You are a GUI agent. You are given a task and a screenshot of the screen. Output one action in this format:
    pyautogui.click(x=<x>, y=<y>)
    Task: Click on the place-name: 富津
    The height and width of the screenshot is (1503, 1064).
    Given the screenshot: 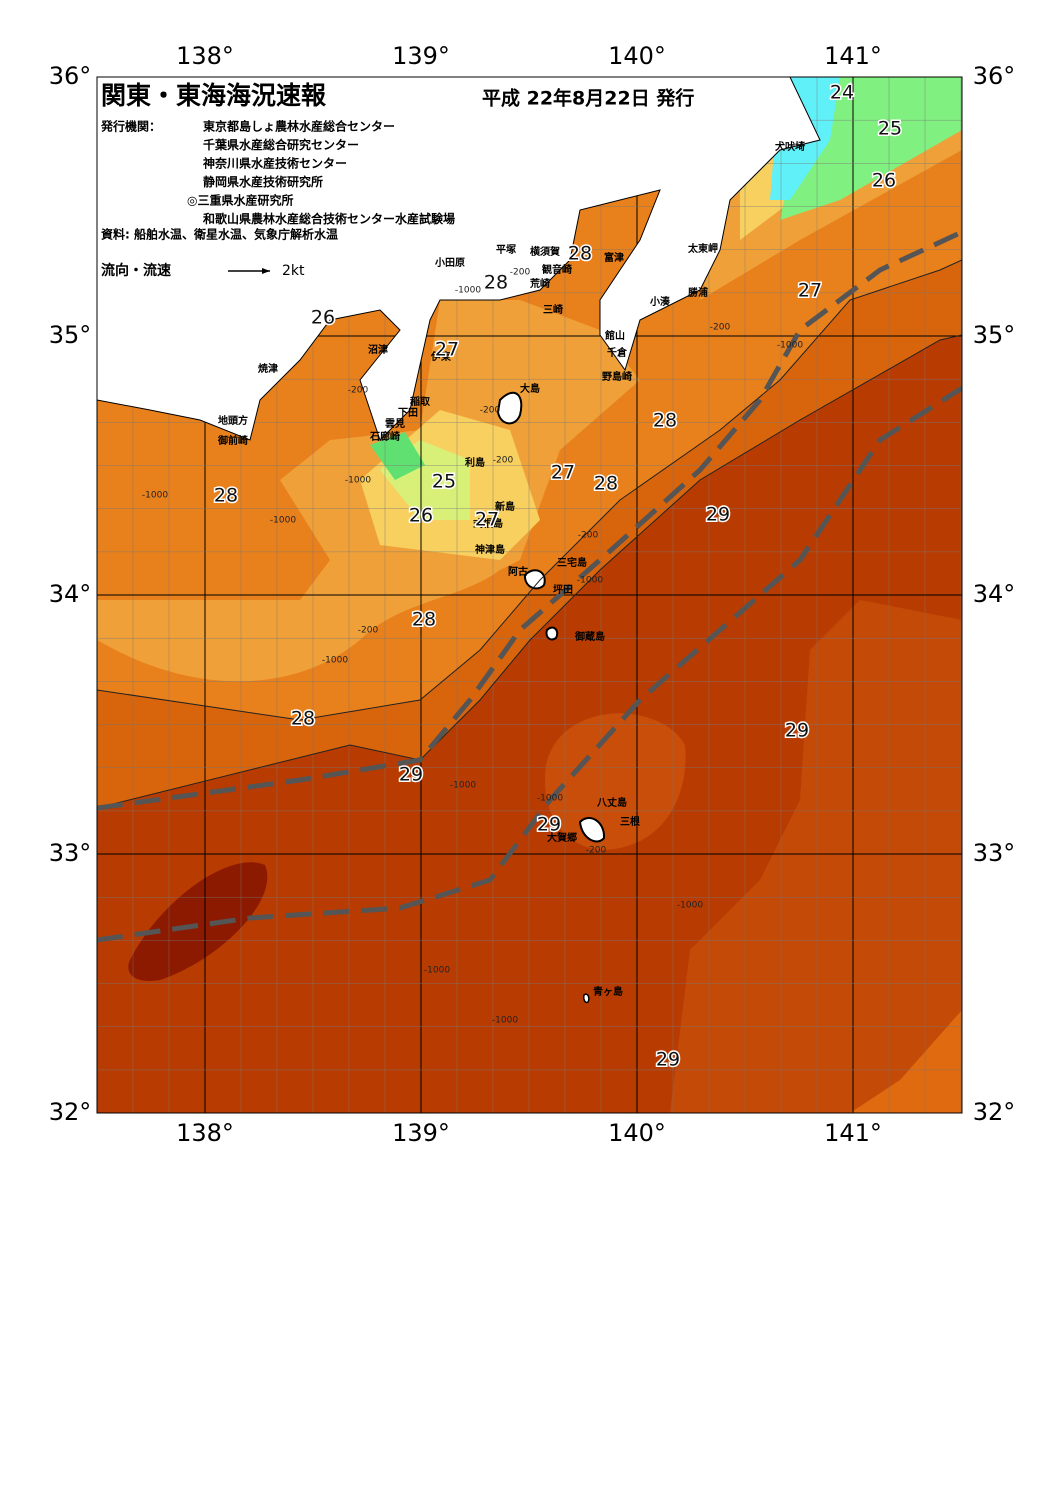 What is the action you would take?
    pyautogui.click(x=614, y=257)
    